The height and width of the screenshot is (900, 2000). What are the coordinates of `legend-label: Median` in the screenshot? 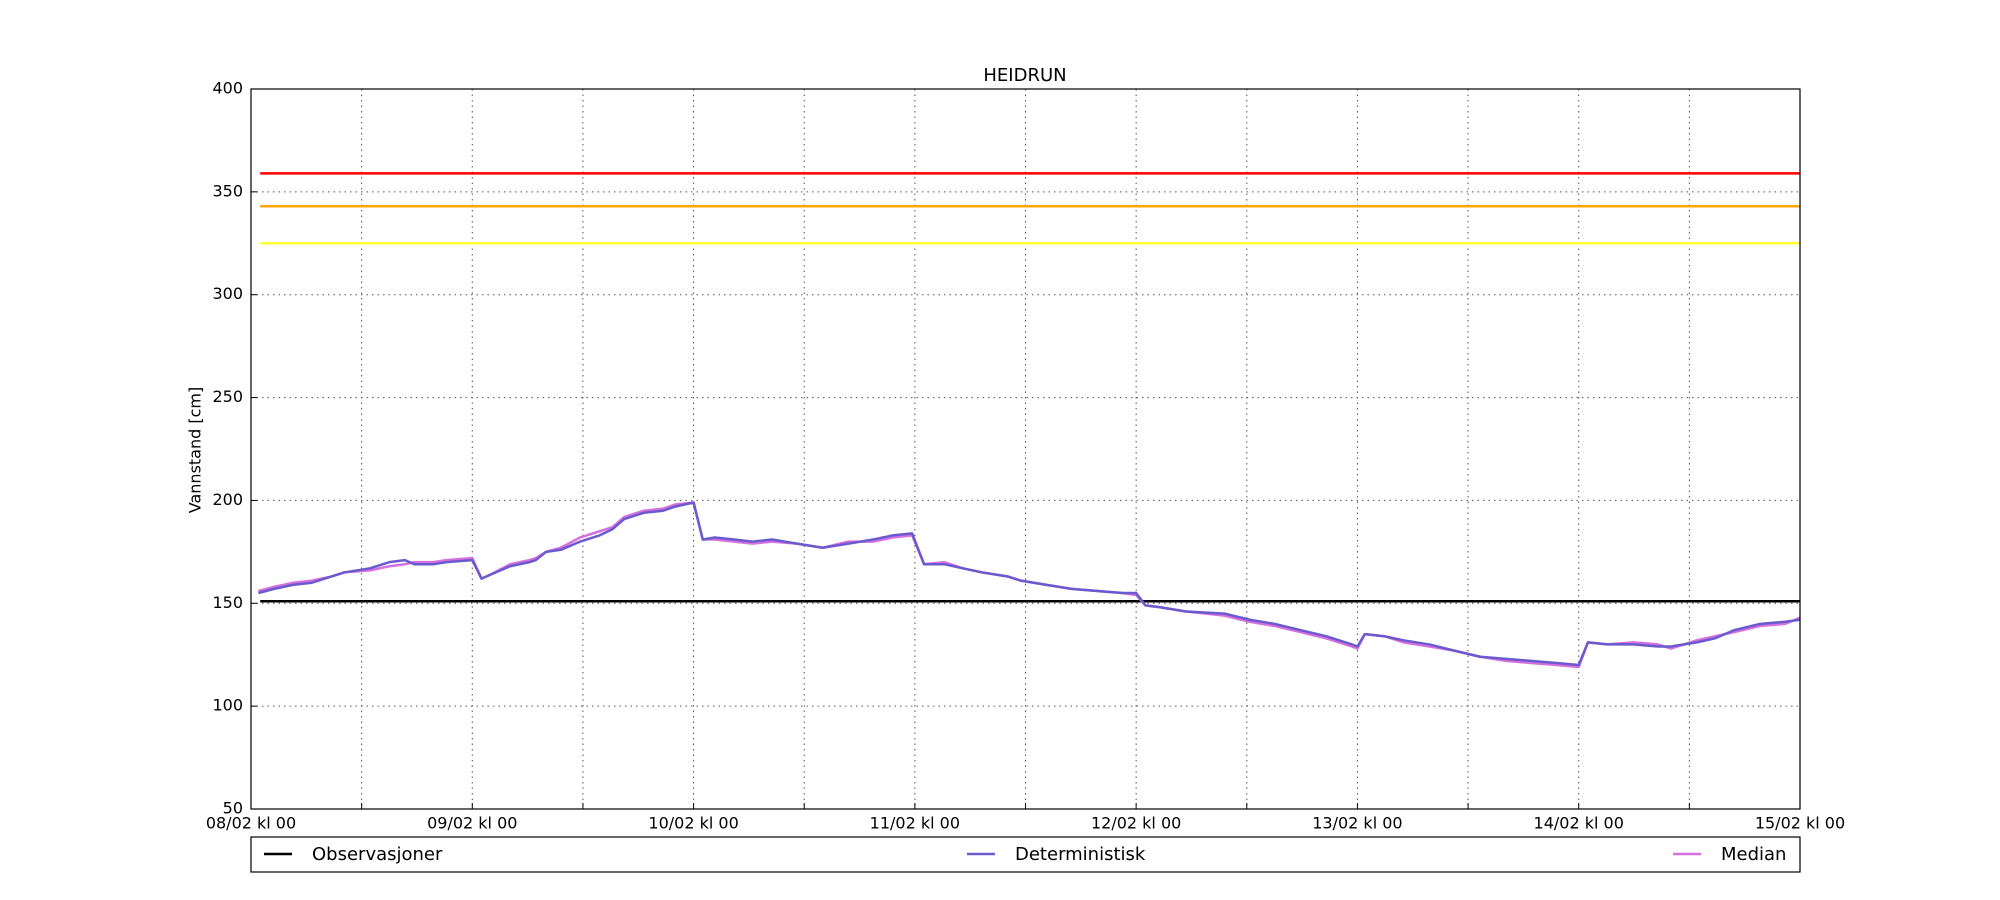 It's located at (1753, 854).